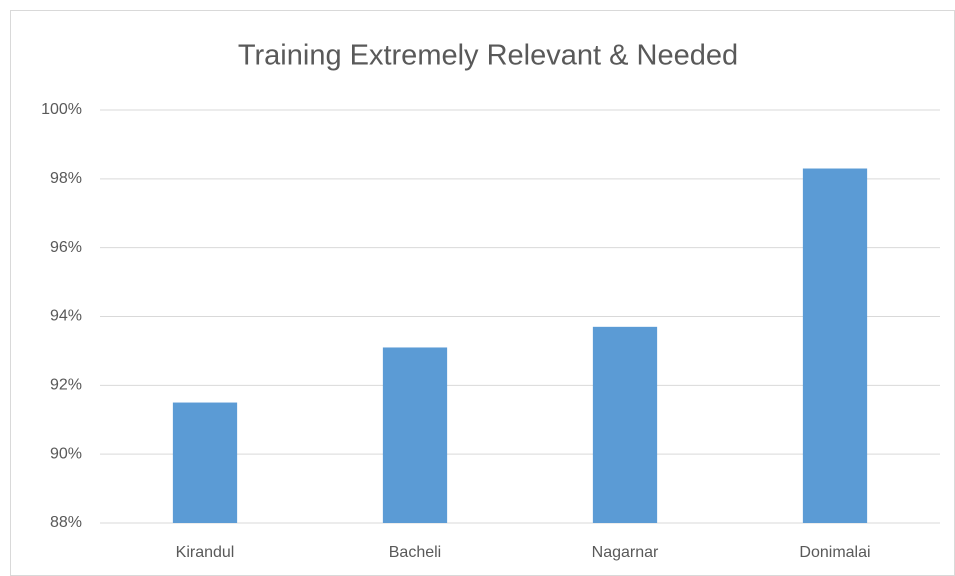 The width and height of the screenshot is (955, 576). I want to click on x-tick-label: Nagarnar, so click(625, 552).